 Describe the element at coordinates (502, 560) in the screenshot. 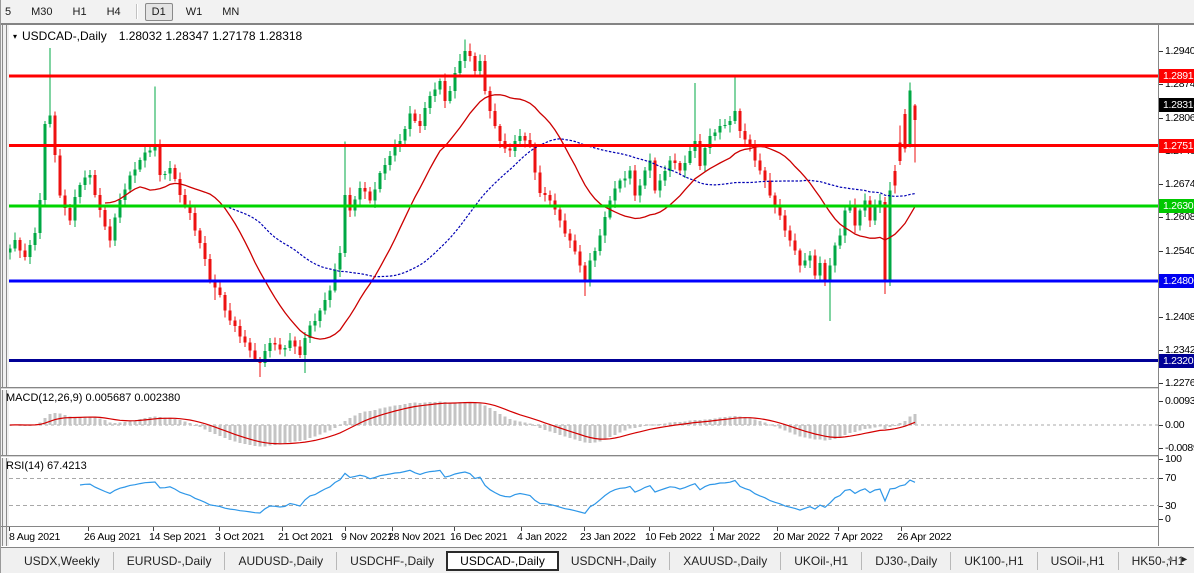

I see `symbol-tab-usdcad: USDCAD-,Daily` at that location.